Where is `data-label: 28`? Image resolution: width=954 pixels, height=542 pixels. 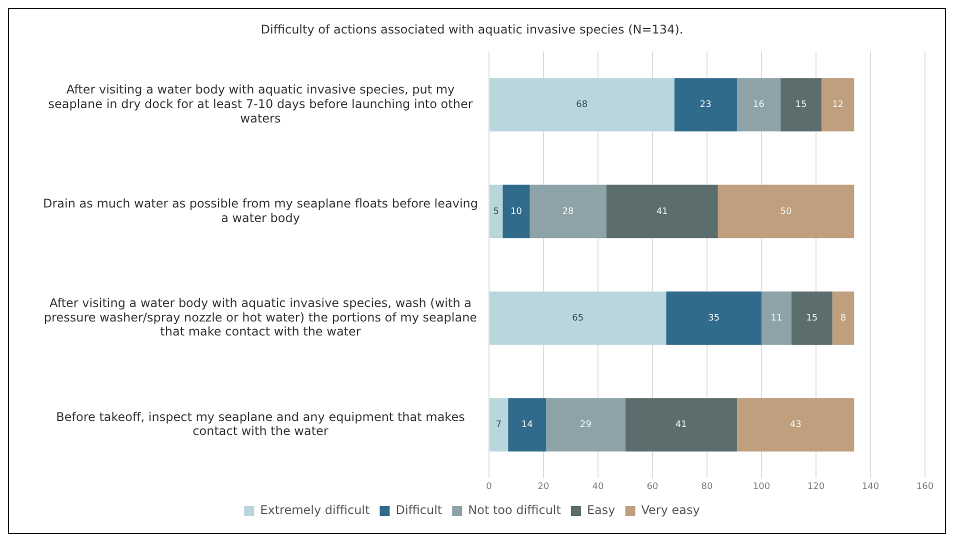 data-label: 28 is located at coordinates (568, 211).